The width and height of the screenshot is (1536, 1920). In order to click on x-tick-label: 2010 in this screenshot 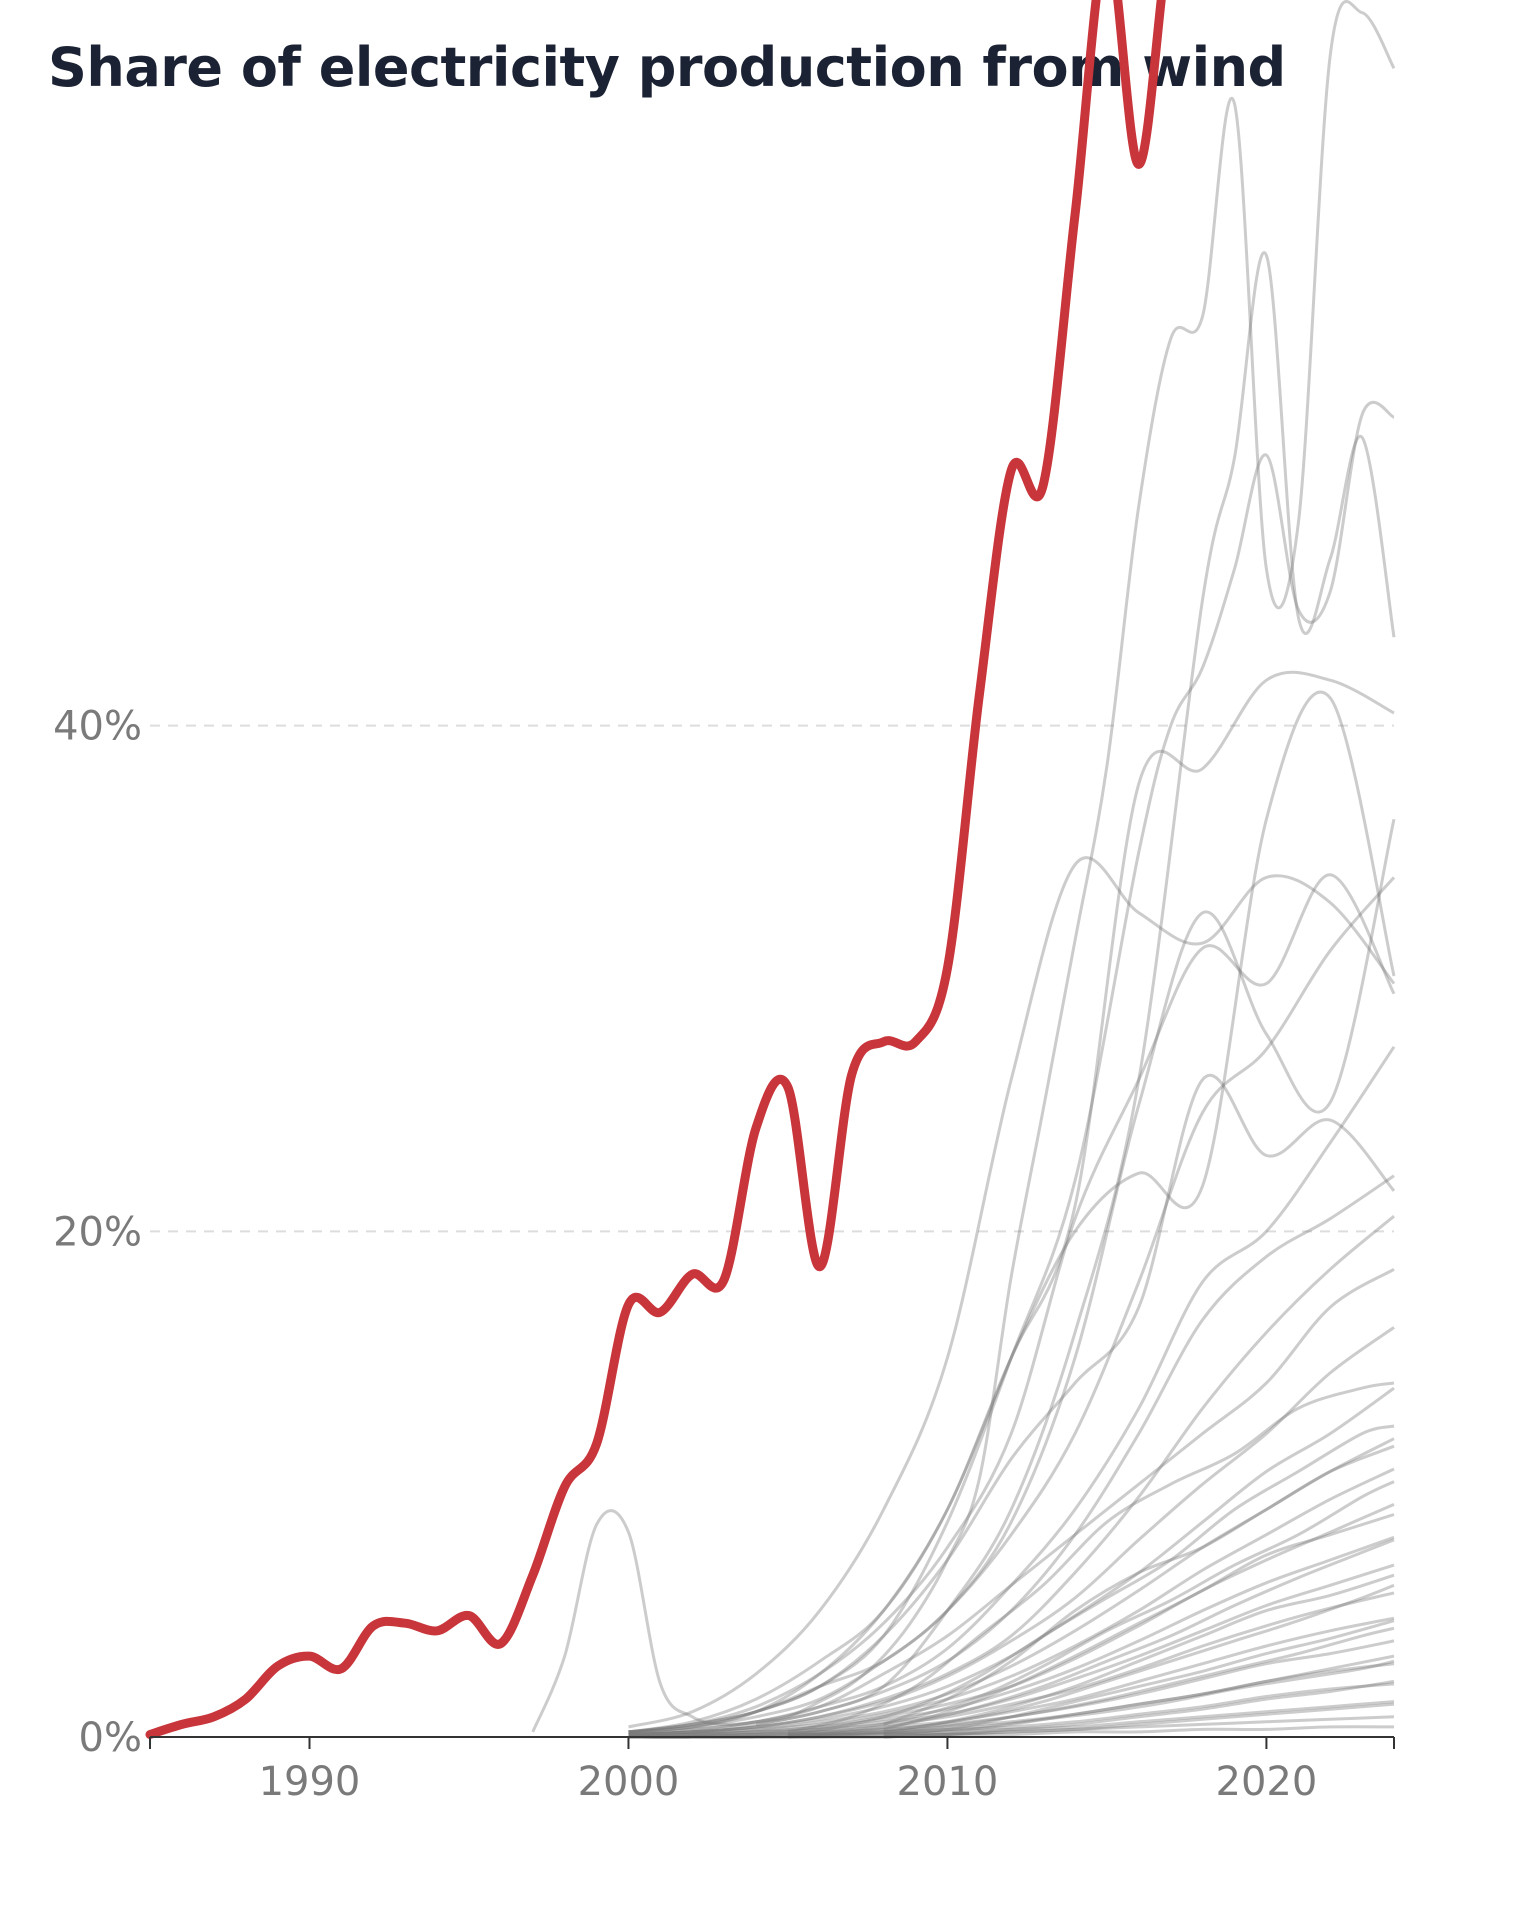, I will do `click(948, 1782)`.